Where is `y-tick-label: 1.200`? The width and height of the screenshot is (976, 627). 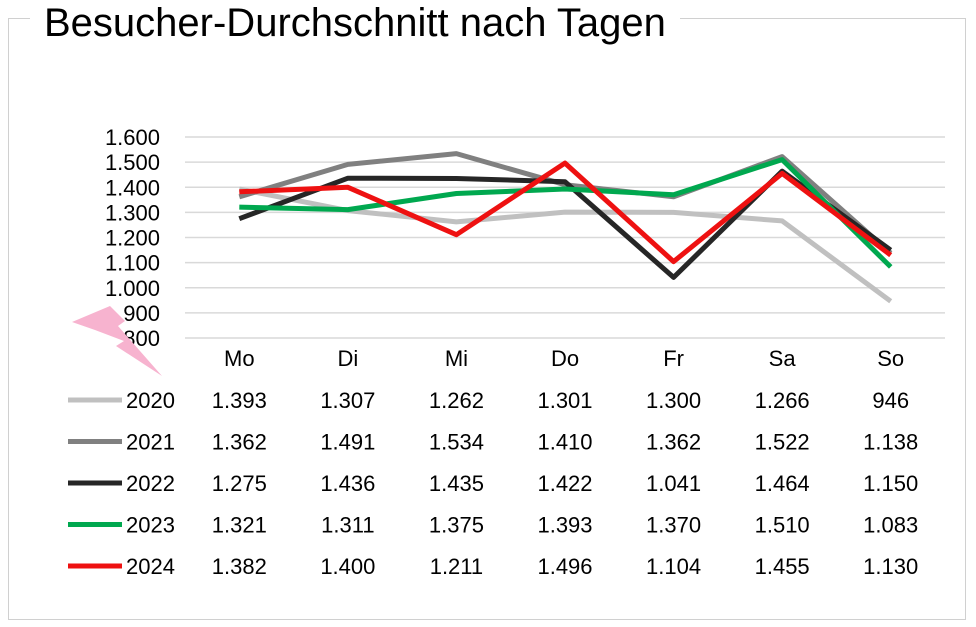
y-tick-label: 1.200 is located at coordinates (132, 238).